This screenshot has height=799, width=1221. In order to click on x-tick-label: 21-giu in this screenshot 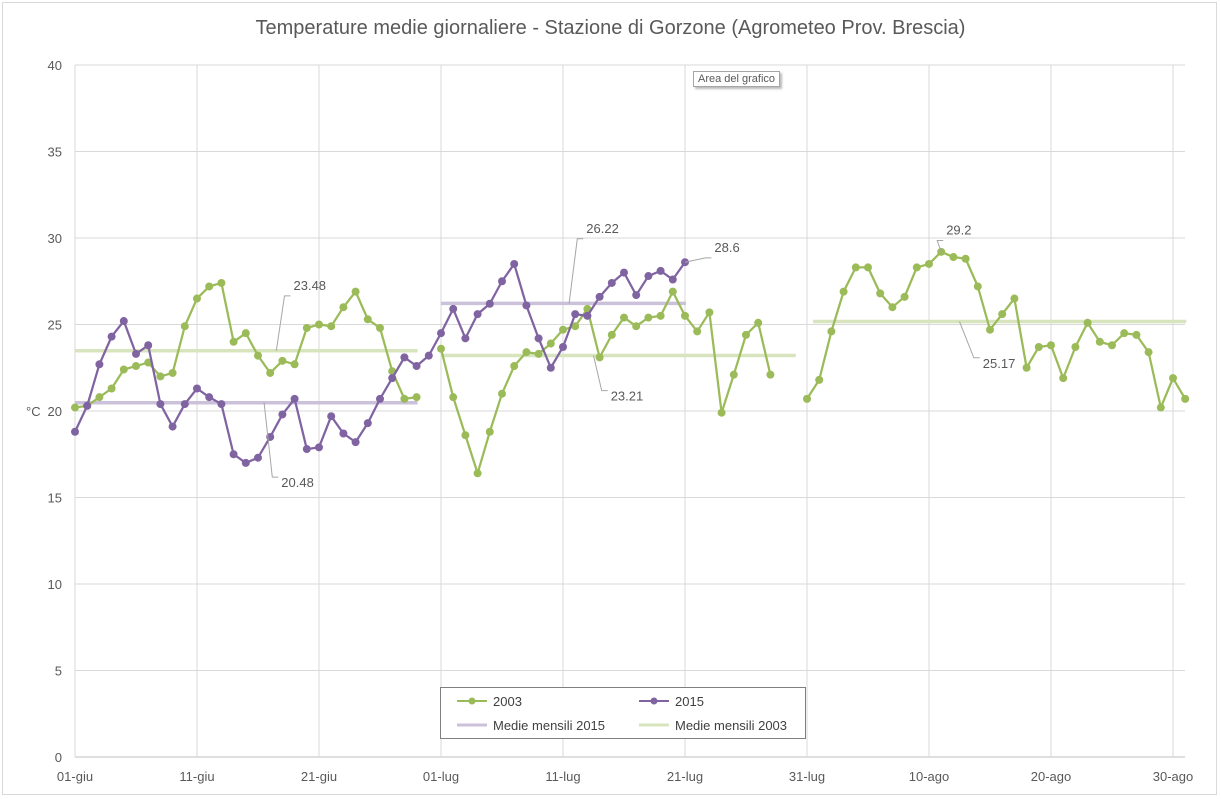, I will do `click(319, 776)`.